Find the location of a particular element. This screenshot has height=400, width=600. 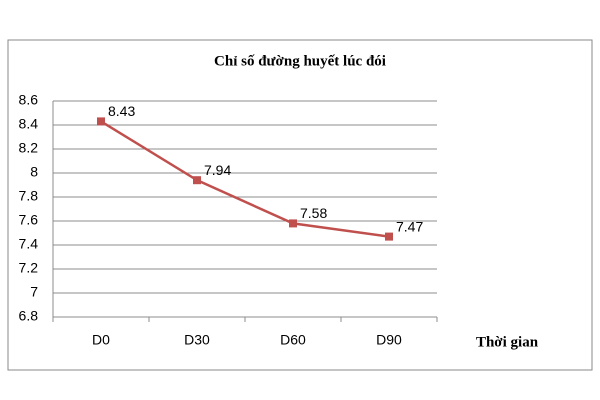

x-tick-label: D30 is located at coordinates (197, 340).